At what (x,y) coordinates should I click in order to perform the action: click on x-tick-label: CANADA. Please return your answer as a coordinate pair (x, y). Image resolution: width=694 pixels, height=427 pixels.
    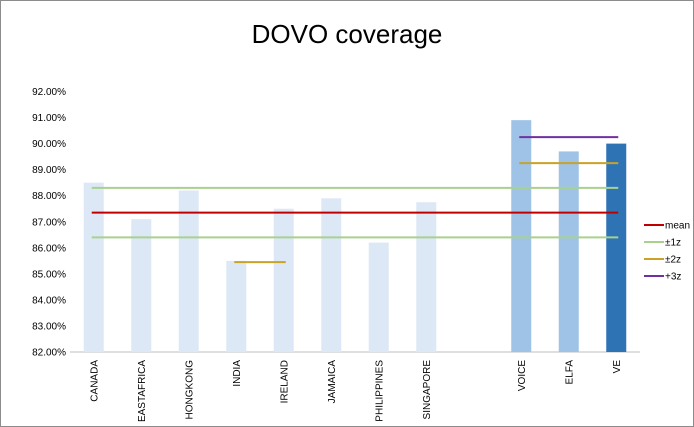
    Looking at the image, I should click on (94, 381).